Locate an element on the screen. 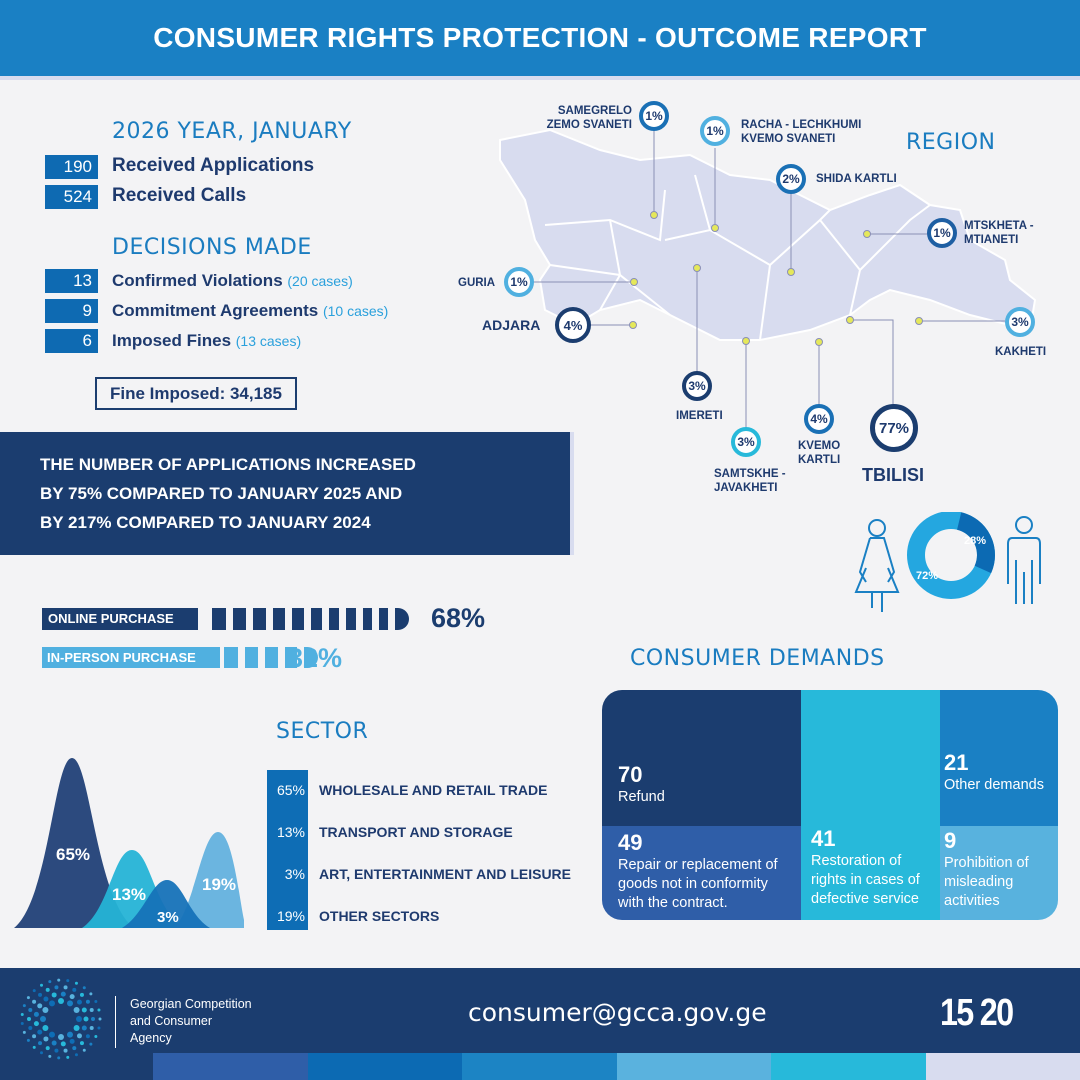 The width and height of the screenshot is (1080, 1080). fine-imposed: Fine Imposed: 34,185 is located at coordinates (196, 393).